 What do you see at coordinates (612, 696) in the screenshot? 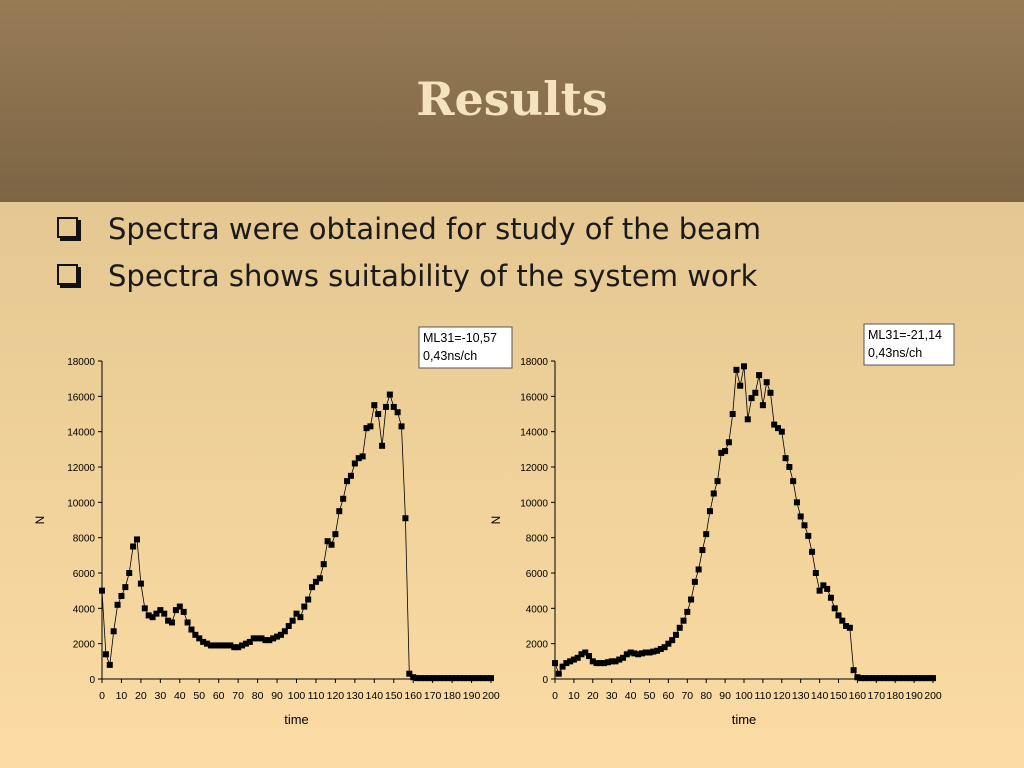
I see `x-tick-label: 30` at bounding box center [612, 696].